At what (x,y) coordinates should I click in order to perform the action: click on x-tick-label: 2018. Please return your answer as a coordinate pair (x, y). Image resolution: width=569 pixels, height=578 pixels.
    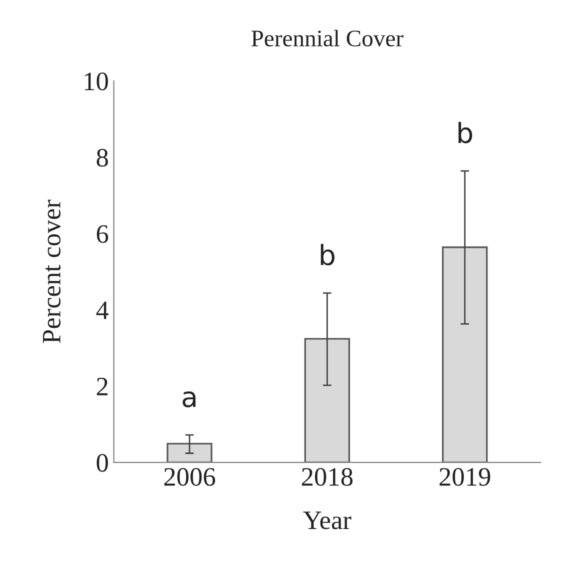
    Looking at the image, I should click on (327, 477).